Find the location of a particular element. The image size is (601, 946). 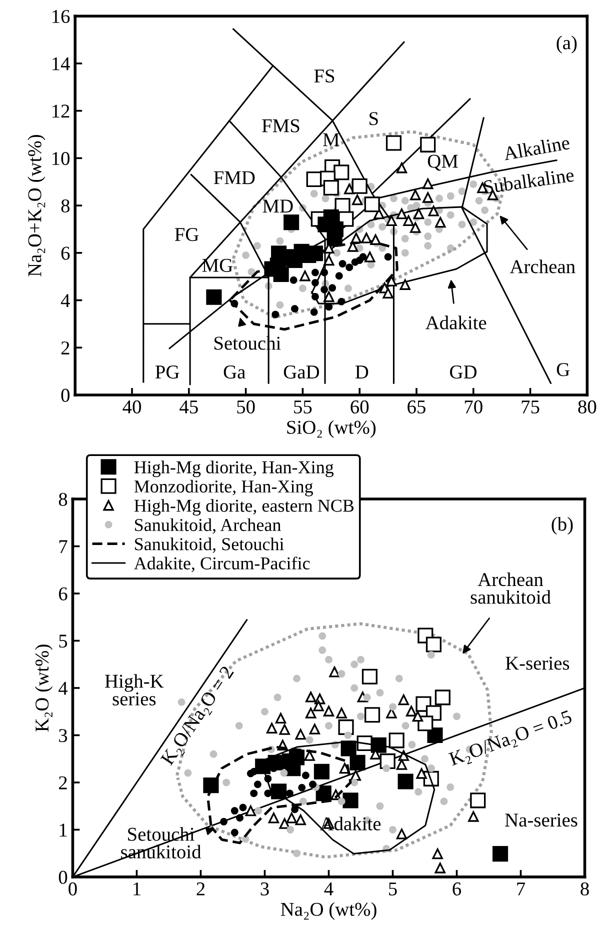

x-tick-label: 75 is located at coordinates (531, 407).